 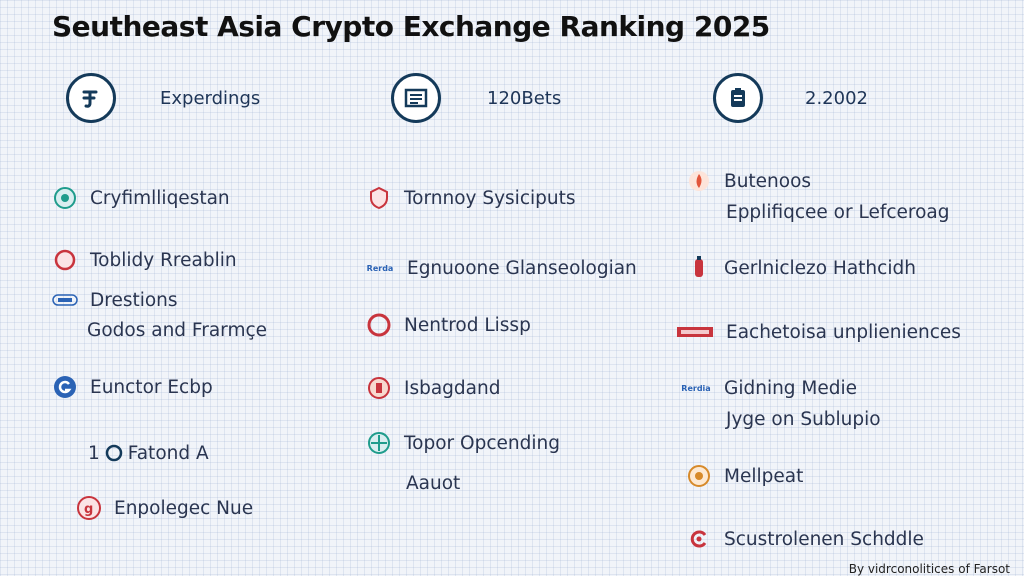 I want to click on list-item-text: Epplifiqcee or Lefceroag, so click(x=838, y=212).